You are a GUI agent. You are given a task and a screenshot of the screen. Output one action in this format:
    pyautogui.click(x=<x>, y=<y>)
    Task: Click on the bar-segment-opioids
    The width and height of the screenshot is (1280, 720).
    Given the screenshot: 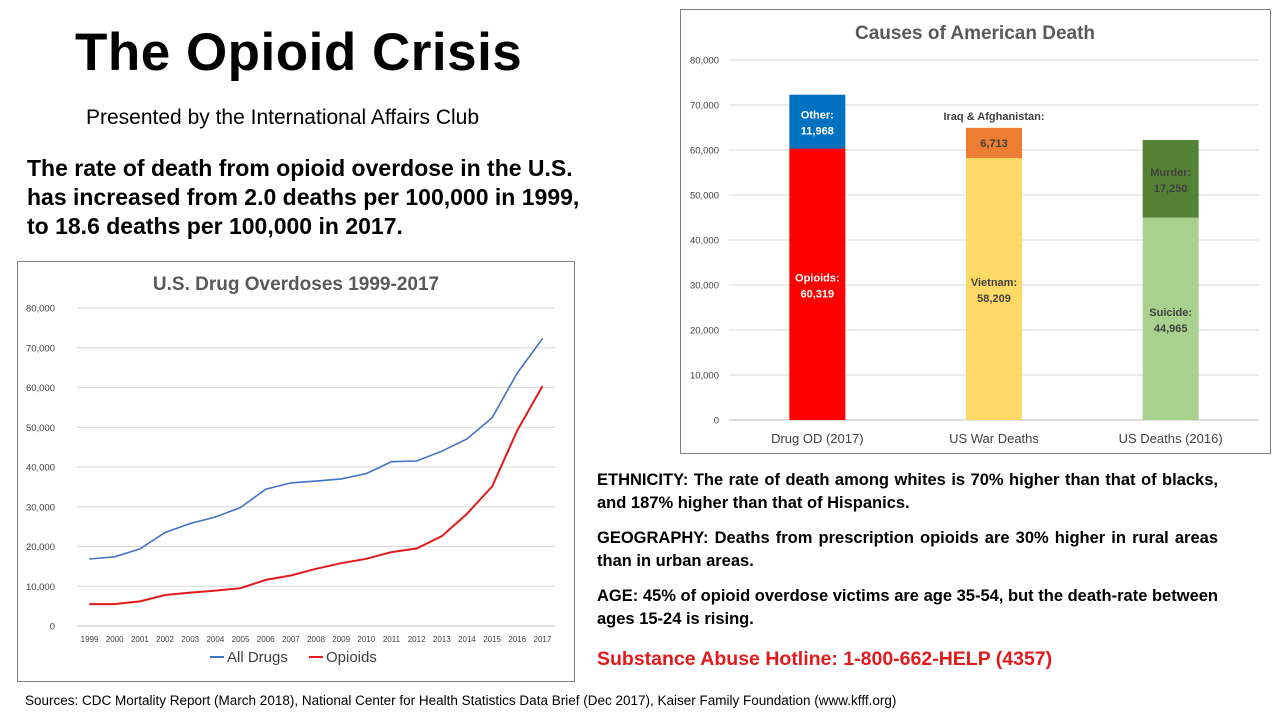 What is the action you would take?
    pyautogui.click(x=817, y=284)
    